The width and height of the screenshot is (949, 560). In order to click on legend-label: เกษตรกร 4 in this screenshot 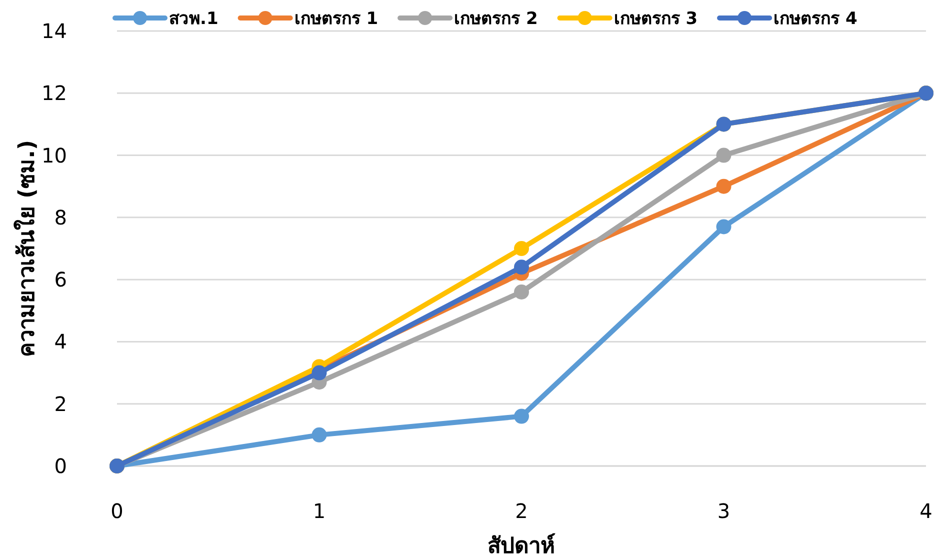, I will do `click(816, 19)`.